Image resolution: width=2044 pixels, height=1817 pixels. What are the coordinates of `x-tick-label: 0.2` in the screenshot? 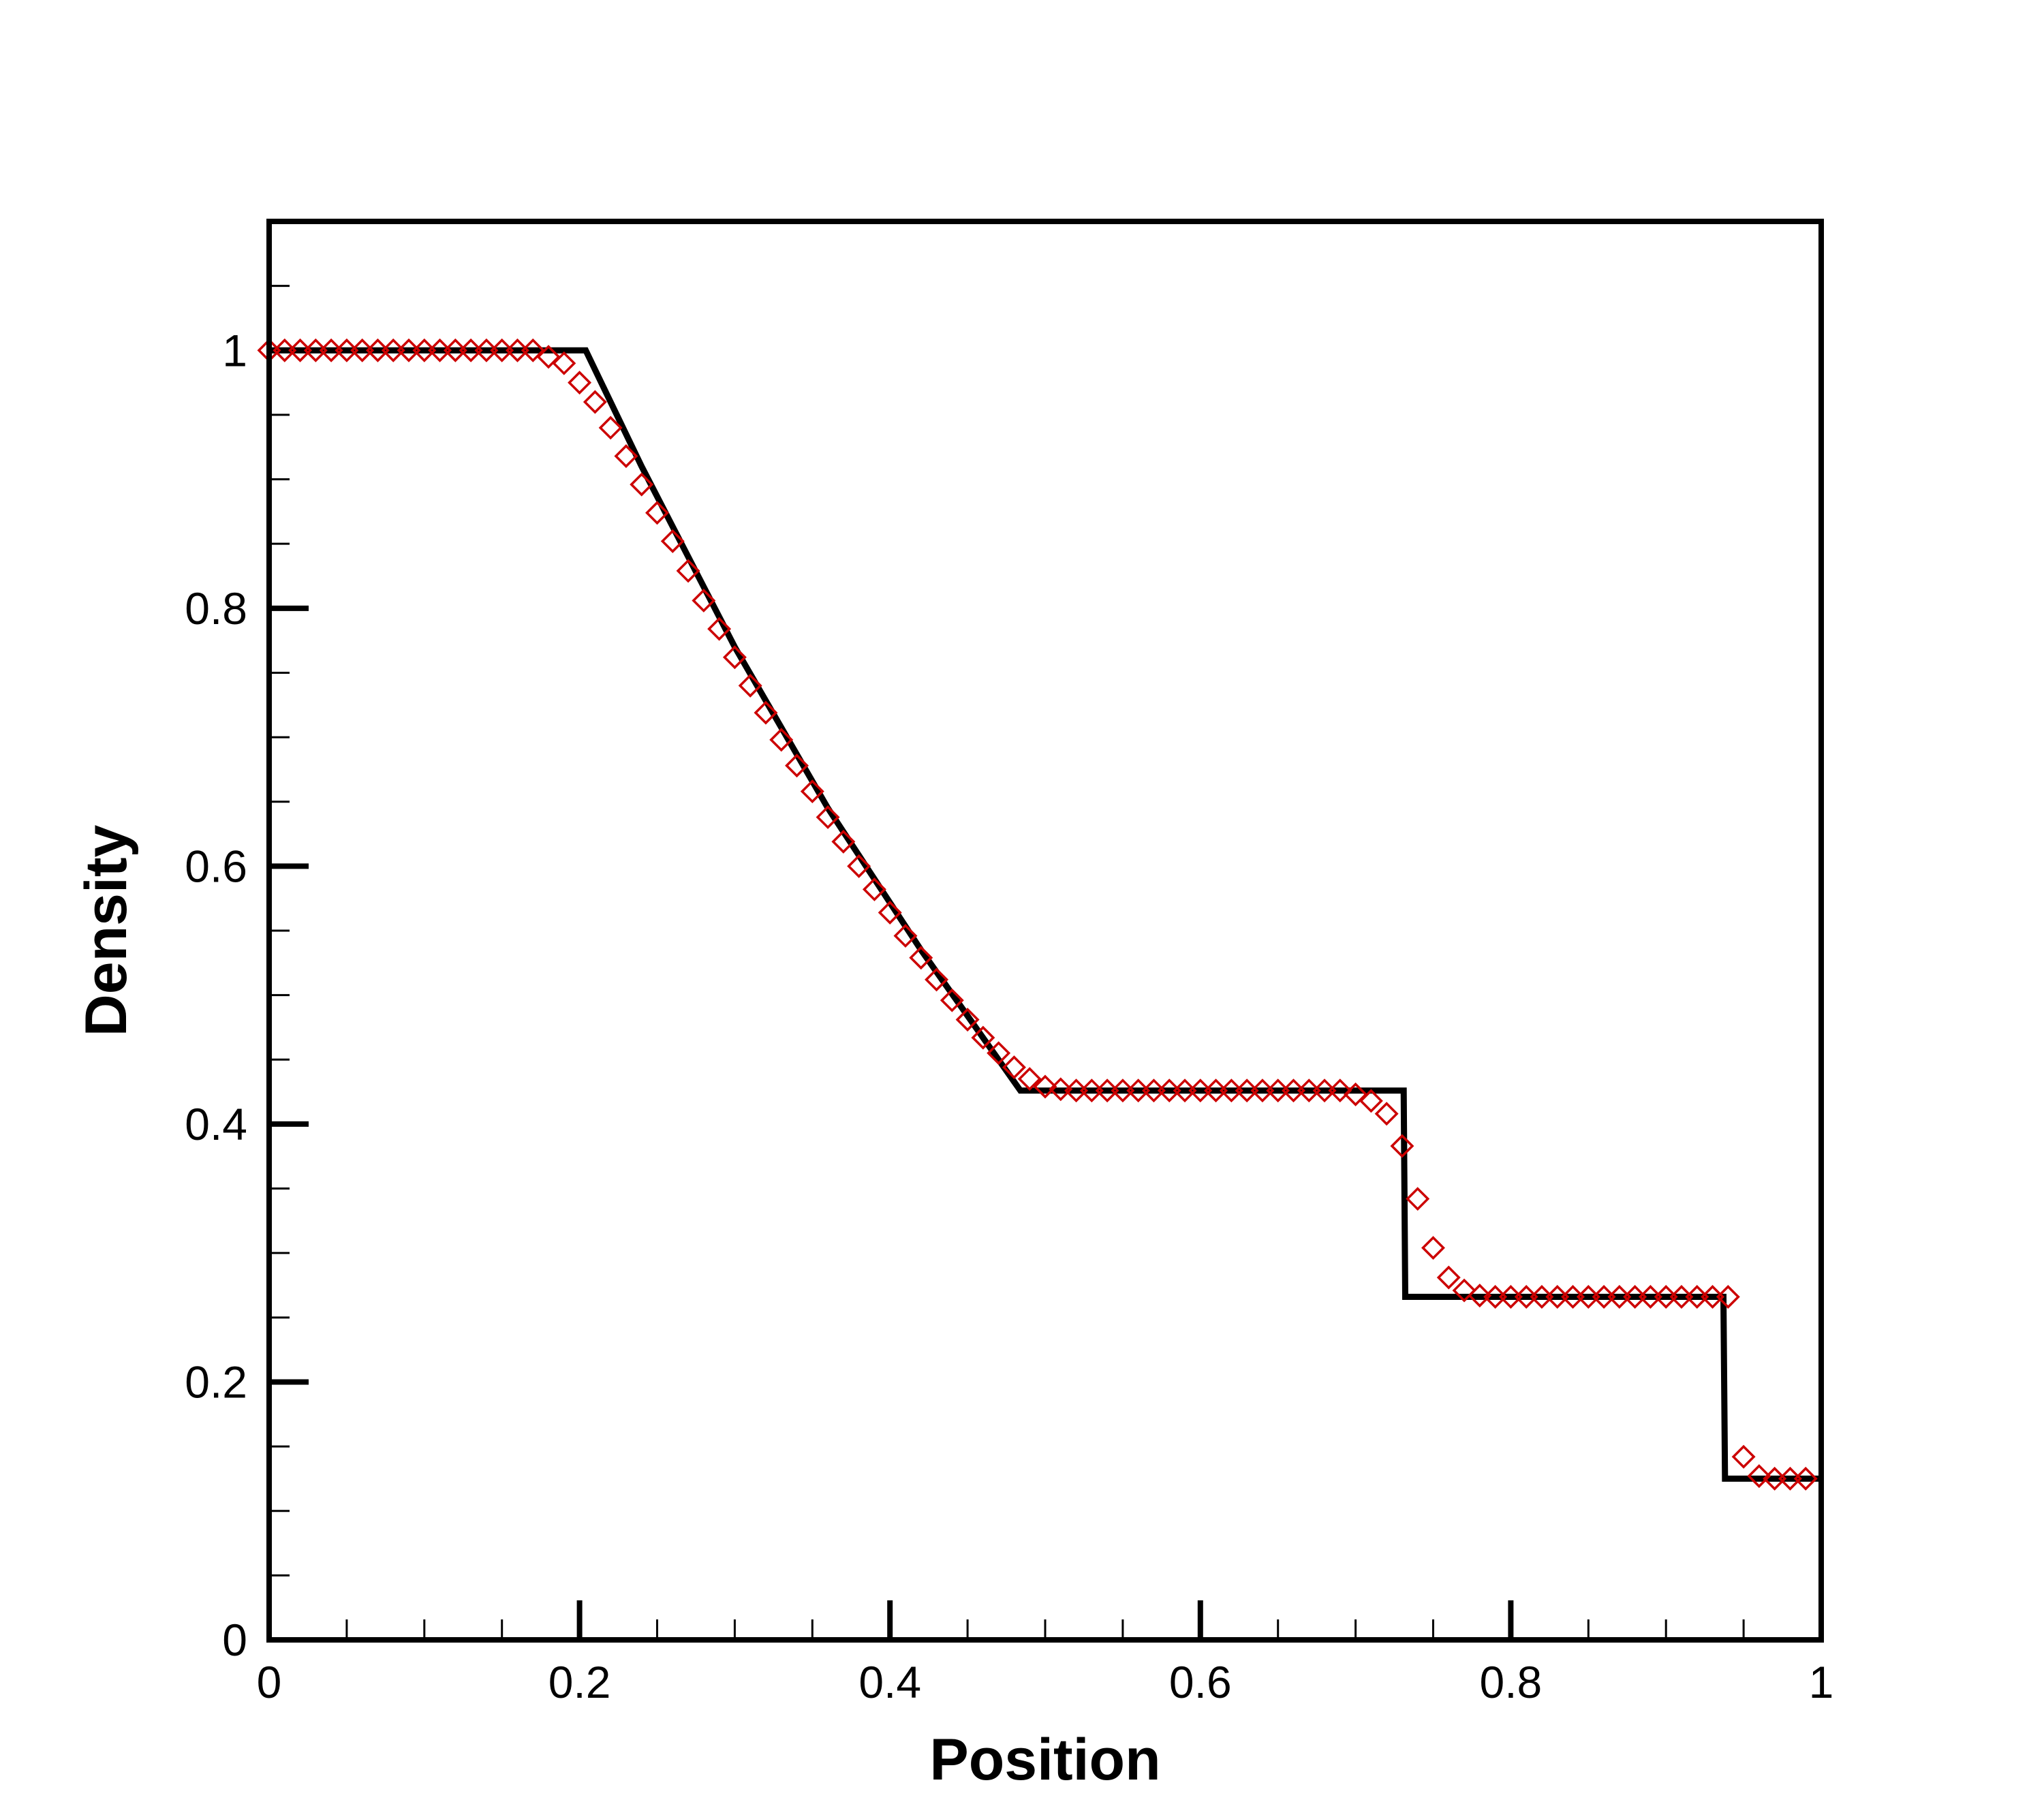 It's located at (579, 1682).